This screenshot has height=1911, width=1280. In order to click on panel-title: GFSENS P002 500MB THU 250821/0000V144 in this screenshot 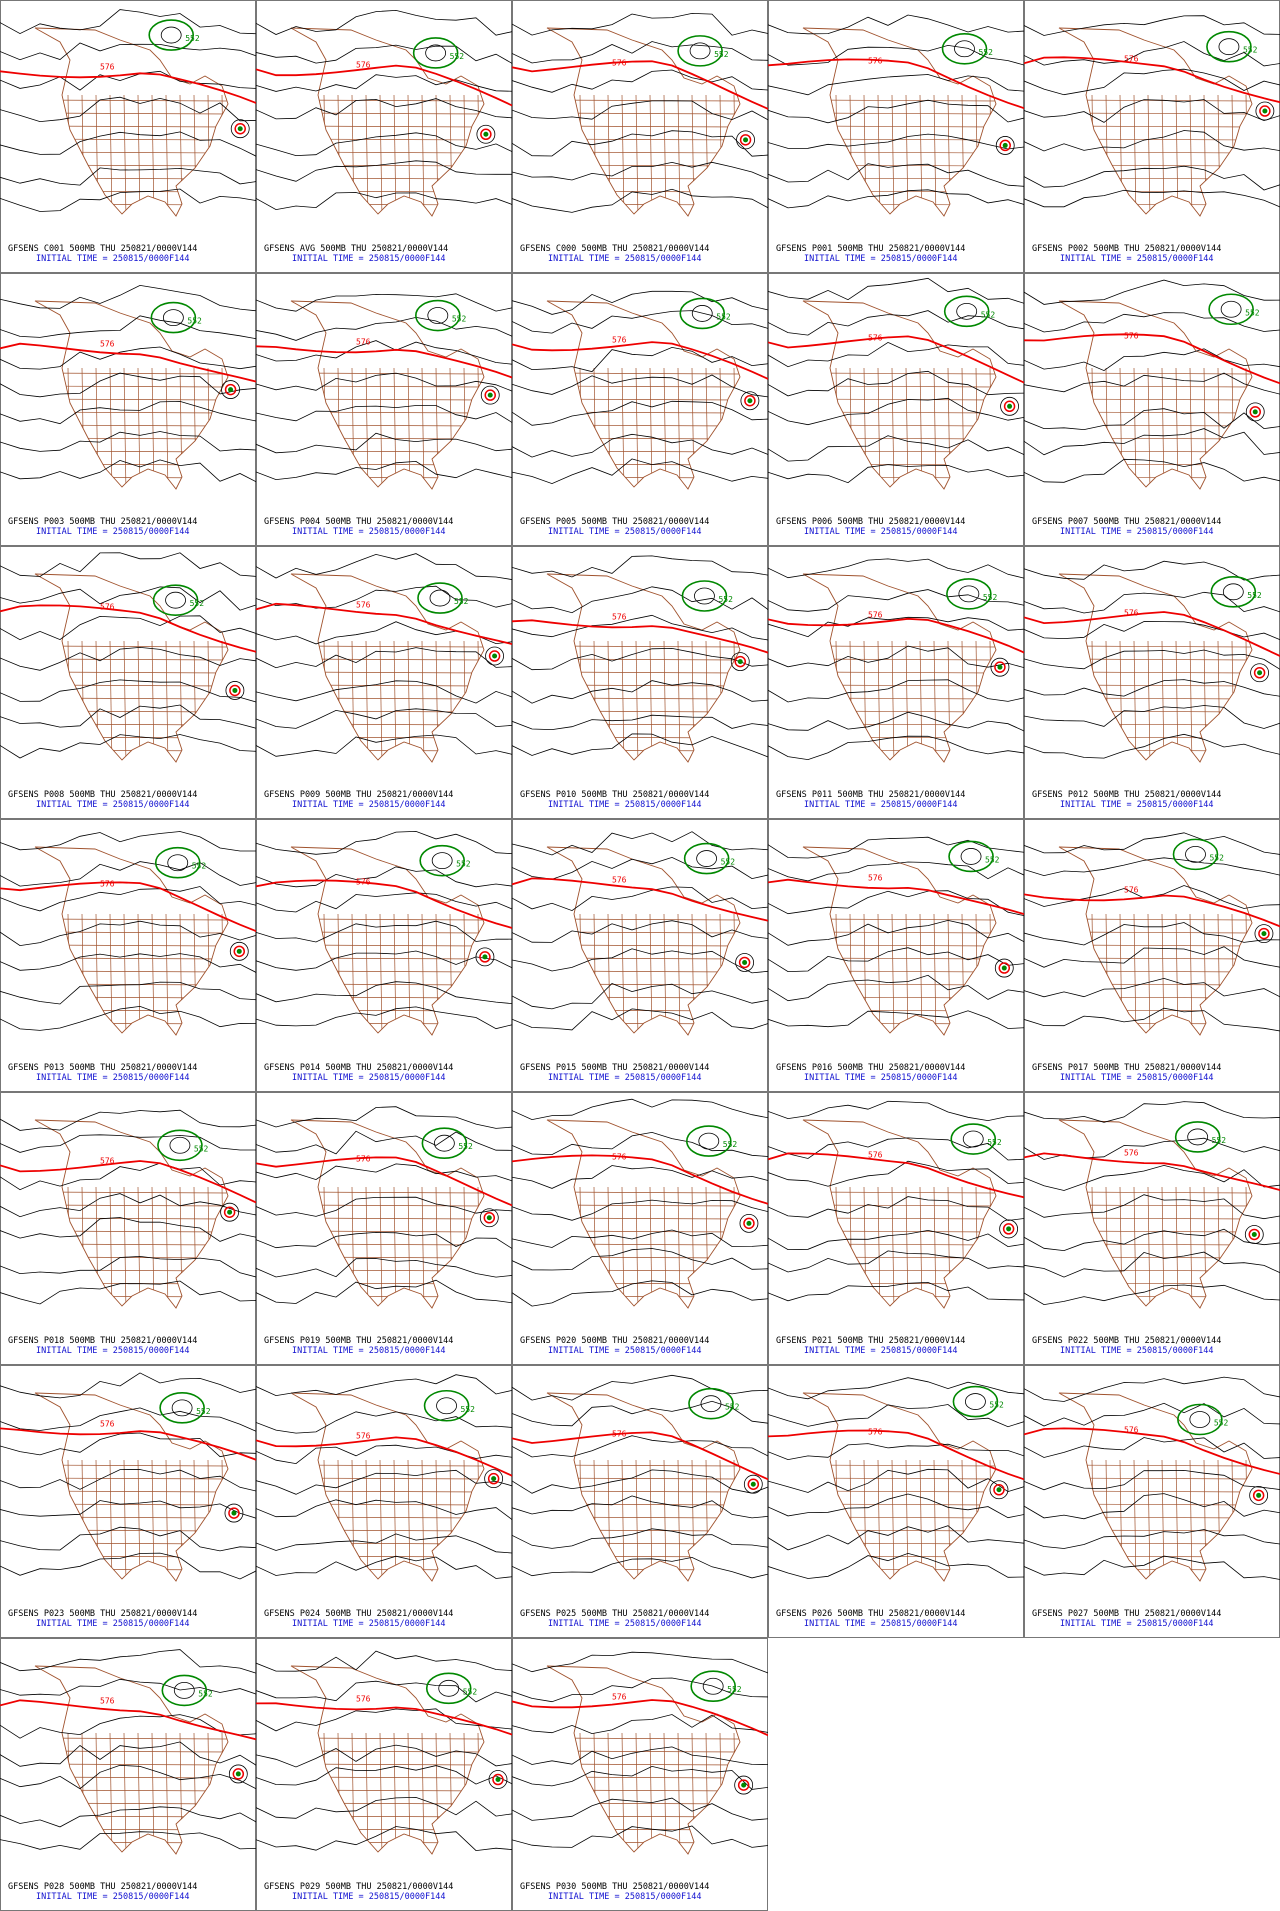, I will do `click(1126, 249)`.